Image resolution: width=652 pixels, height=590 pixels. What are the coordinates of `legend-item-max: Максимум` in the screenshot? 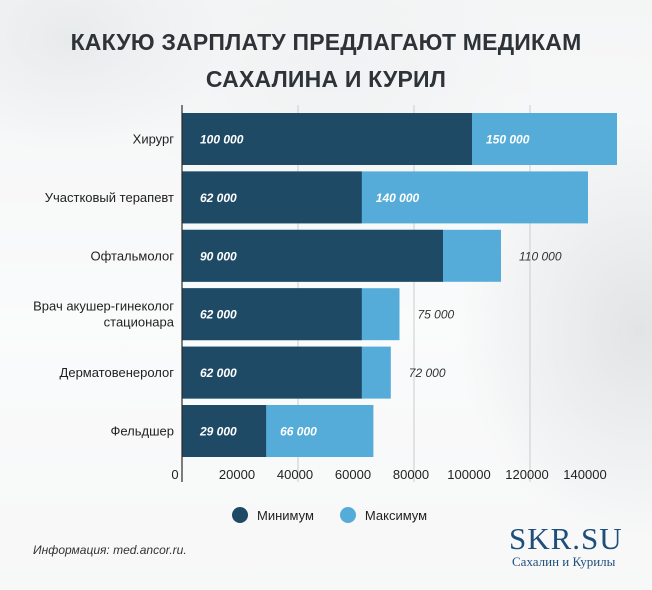 It's located at (383, 515).